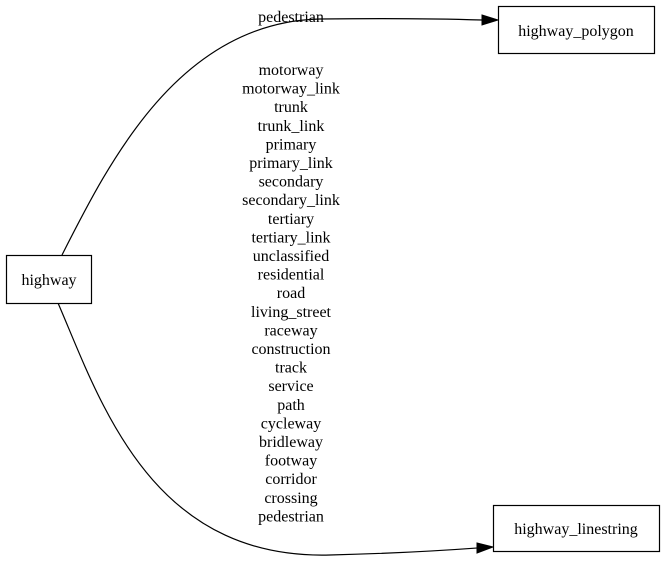 This screenshot has height=562, width=664. I want to click on edge-label: cycleway, so click(291, 423).